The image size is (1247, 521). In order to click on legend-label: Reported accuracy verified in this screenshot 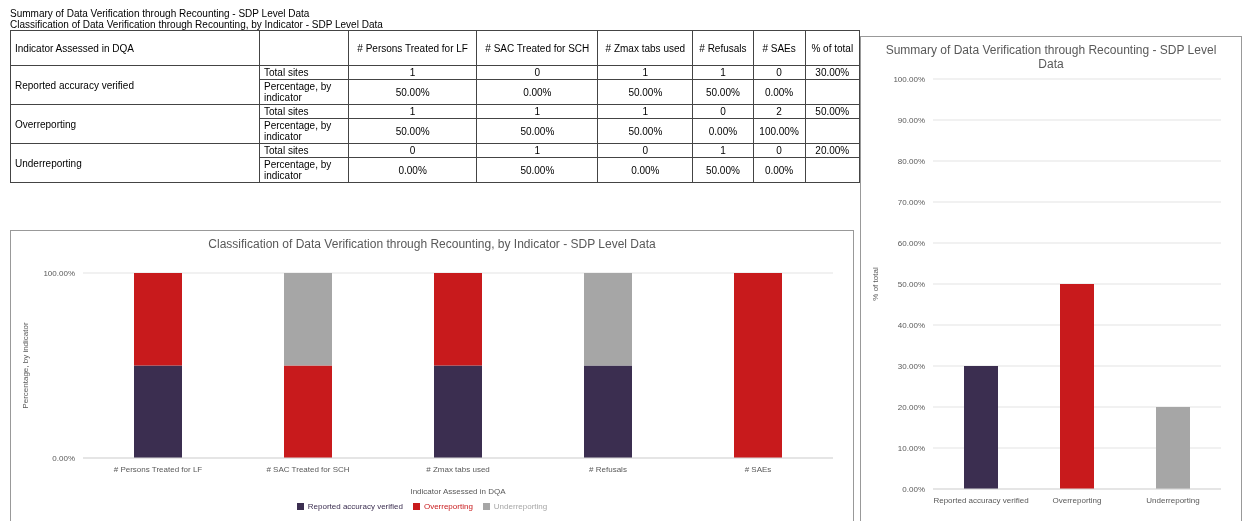, I will do `click(355, 506)`.